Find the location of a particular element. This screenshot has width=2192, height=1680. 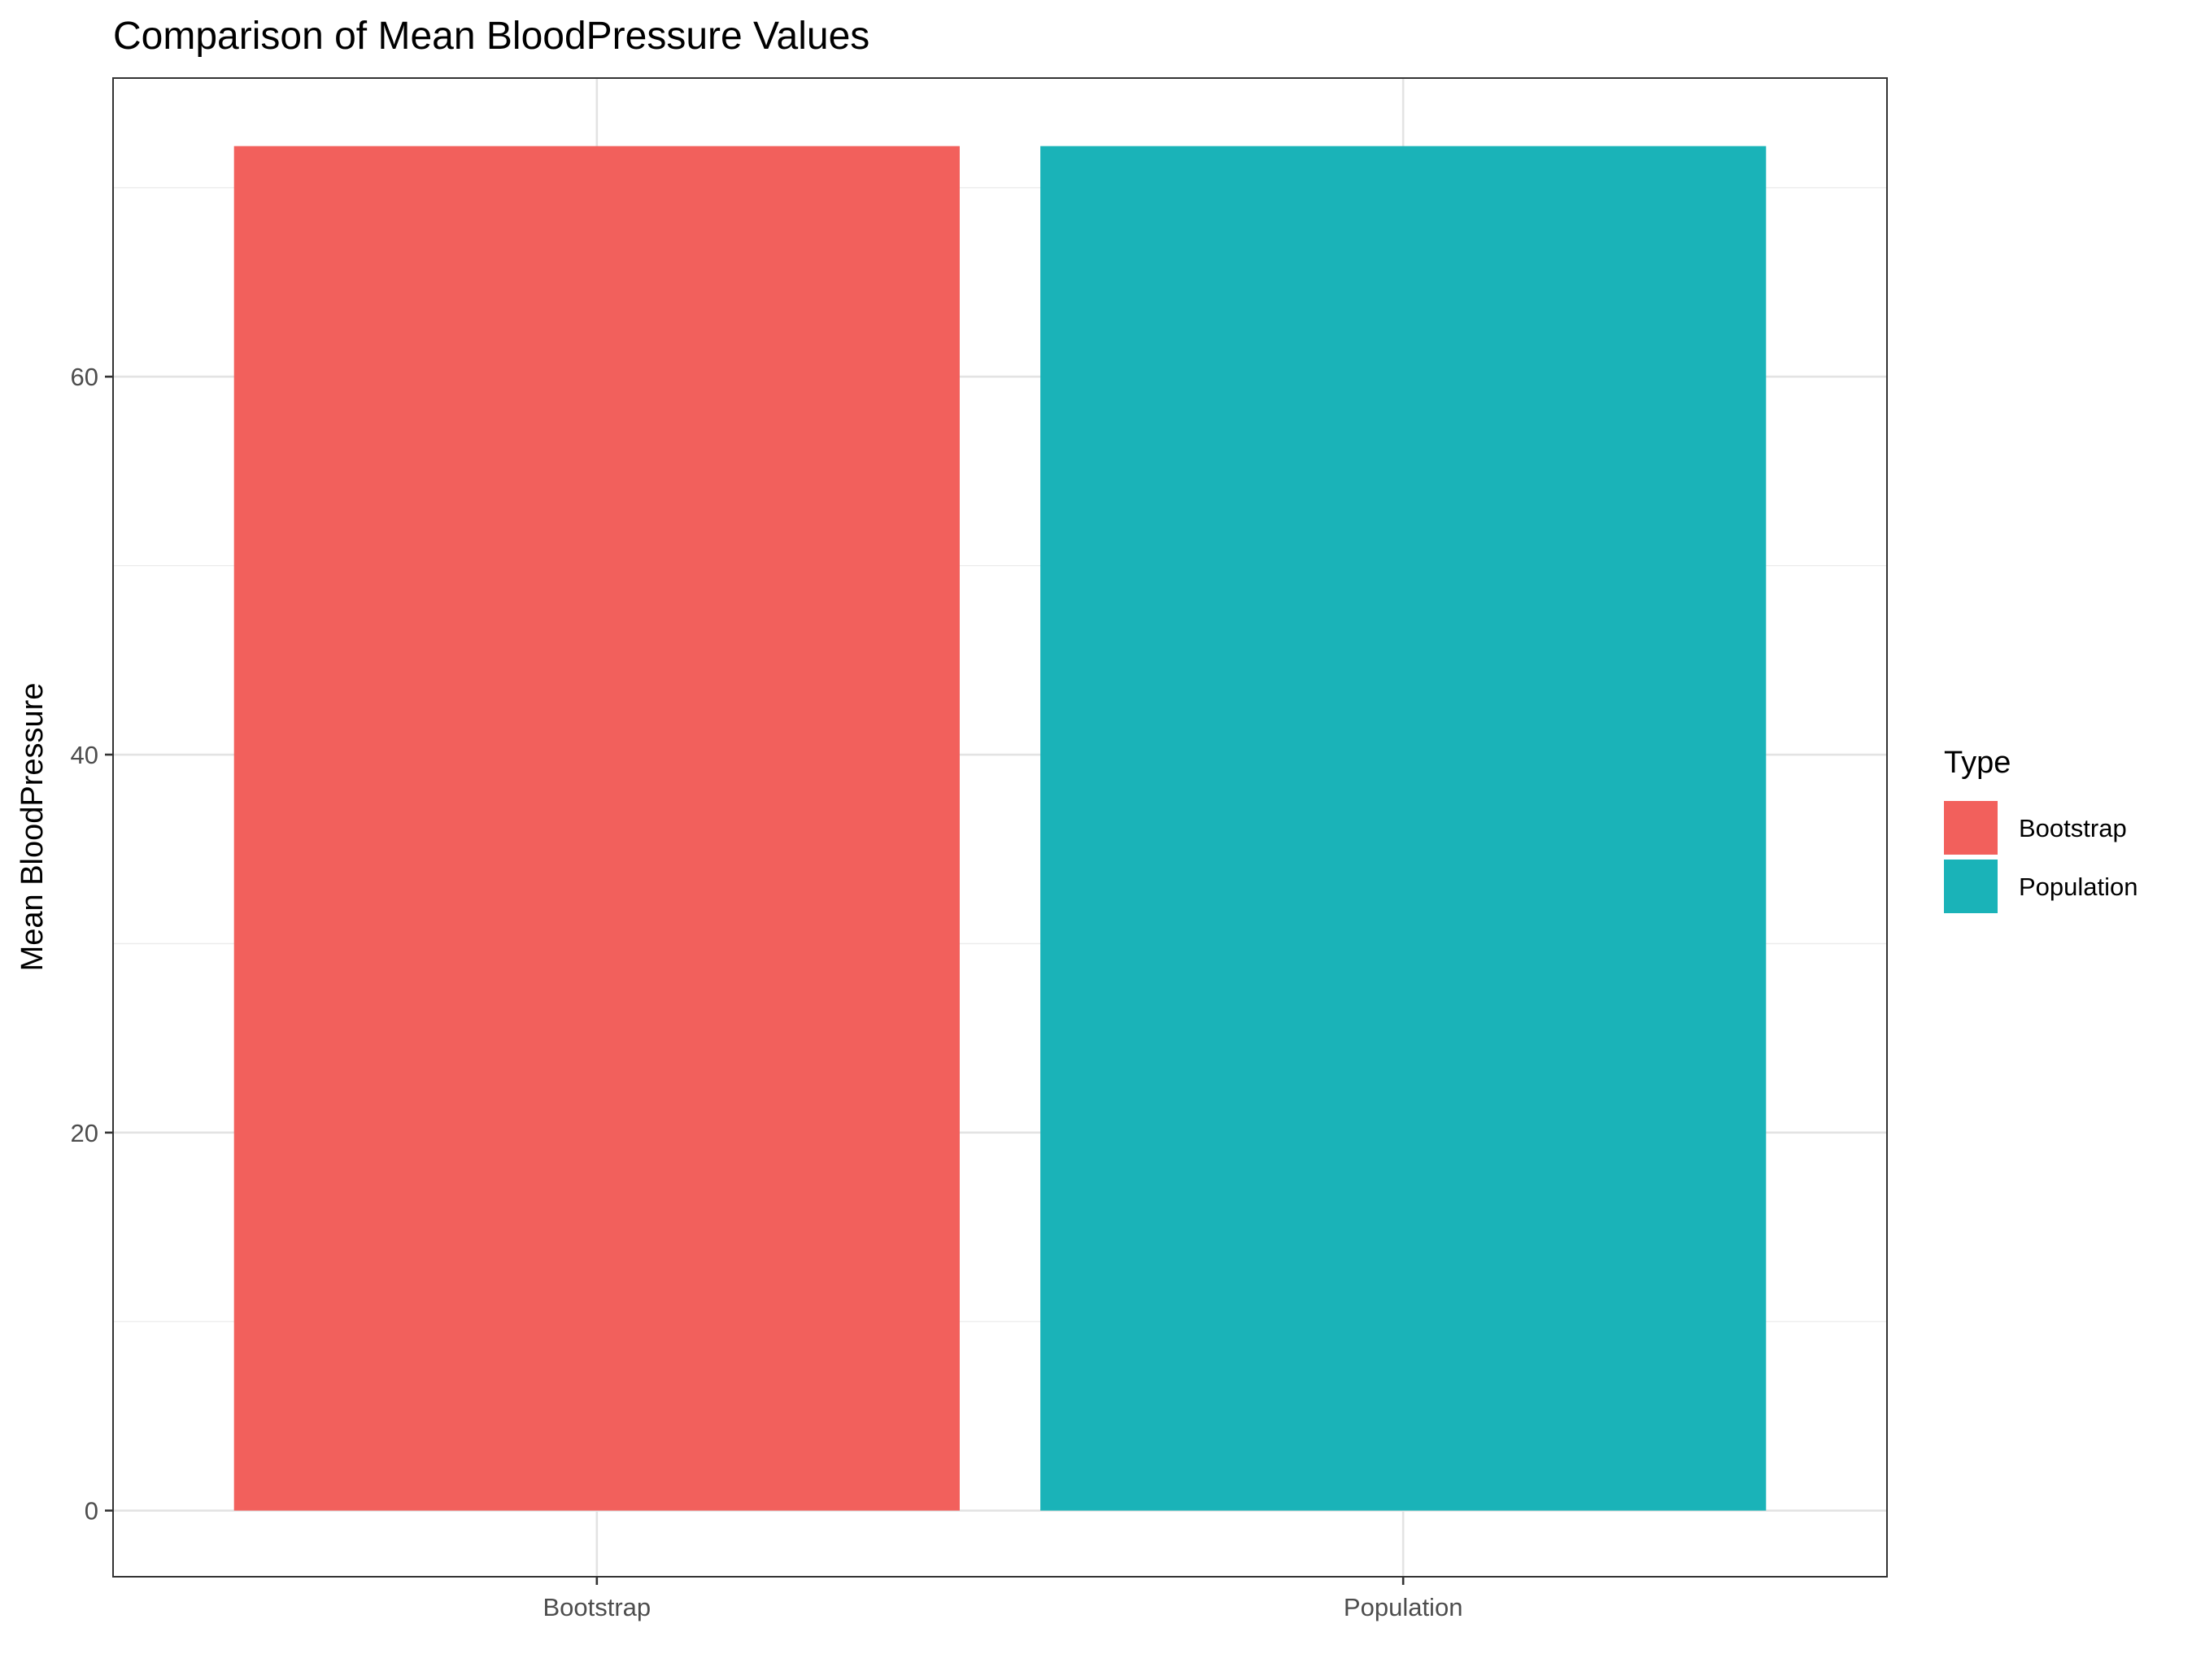

legend: Type Bootstrap Population is located at coordinates (2041, 830).